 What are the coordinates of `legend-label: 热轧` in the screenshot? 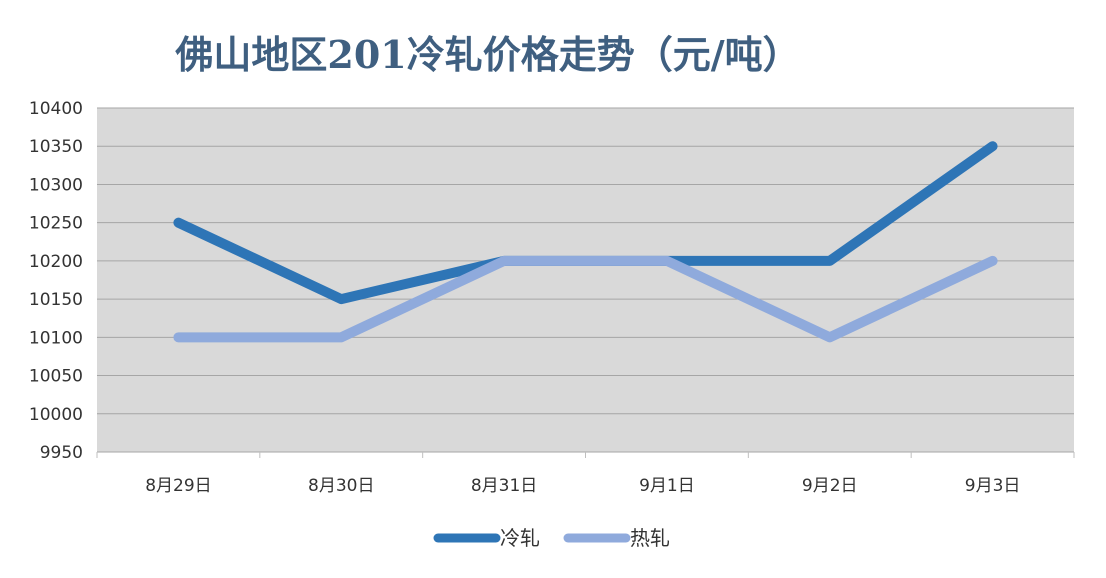 It's located at (650, 538).